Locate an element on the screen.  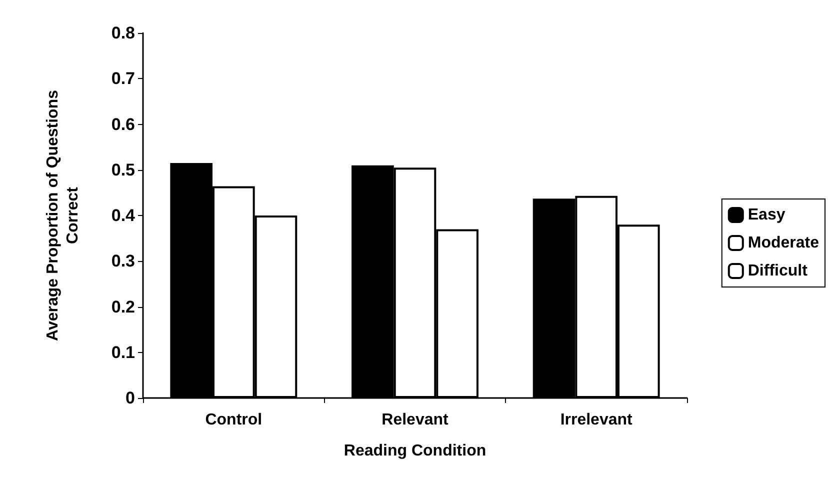
y-axis-title: Average Proportion of Questions Correct is located at coordinates (63, 215).